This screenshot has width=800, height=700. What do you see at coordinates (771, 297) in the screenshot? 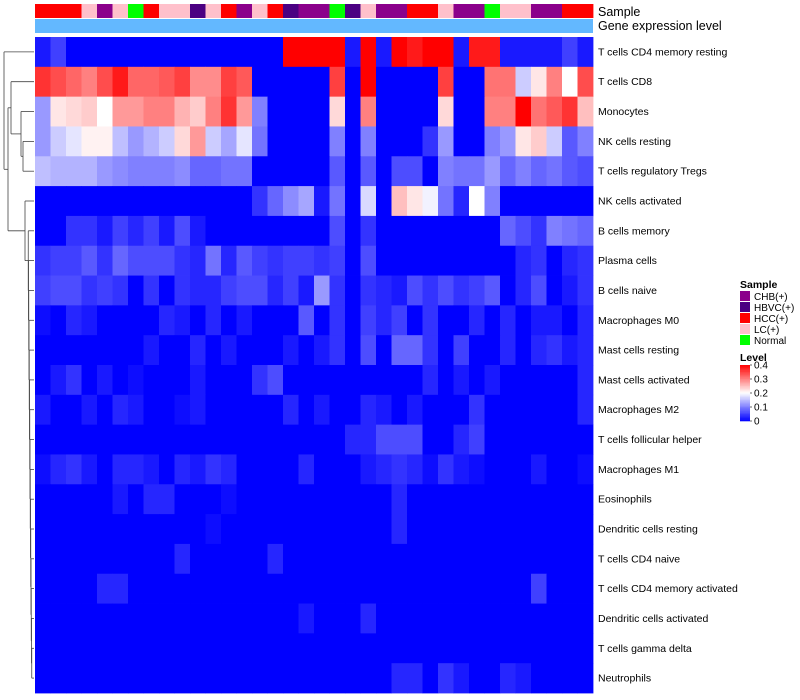
I see `legend-label: CHB(+)` at bounding box center [771, 297].